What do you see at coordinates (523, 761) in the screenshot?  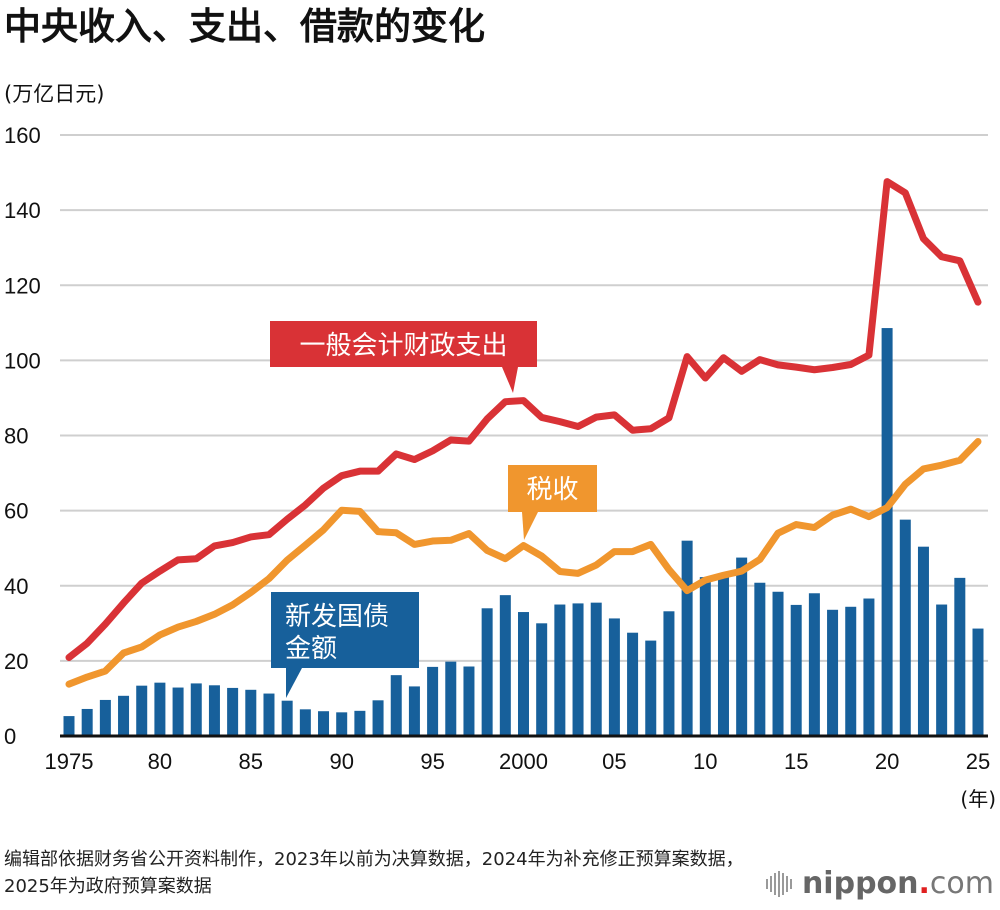 I see `x-tick-label: 2000` at bounding box center [523, 761].